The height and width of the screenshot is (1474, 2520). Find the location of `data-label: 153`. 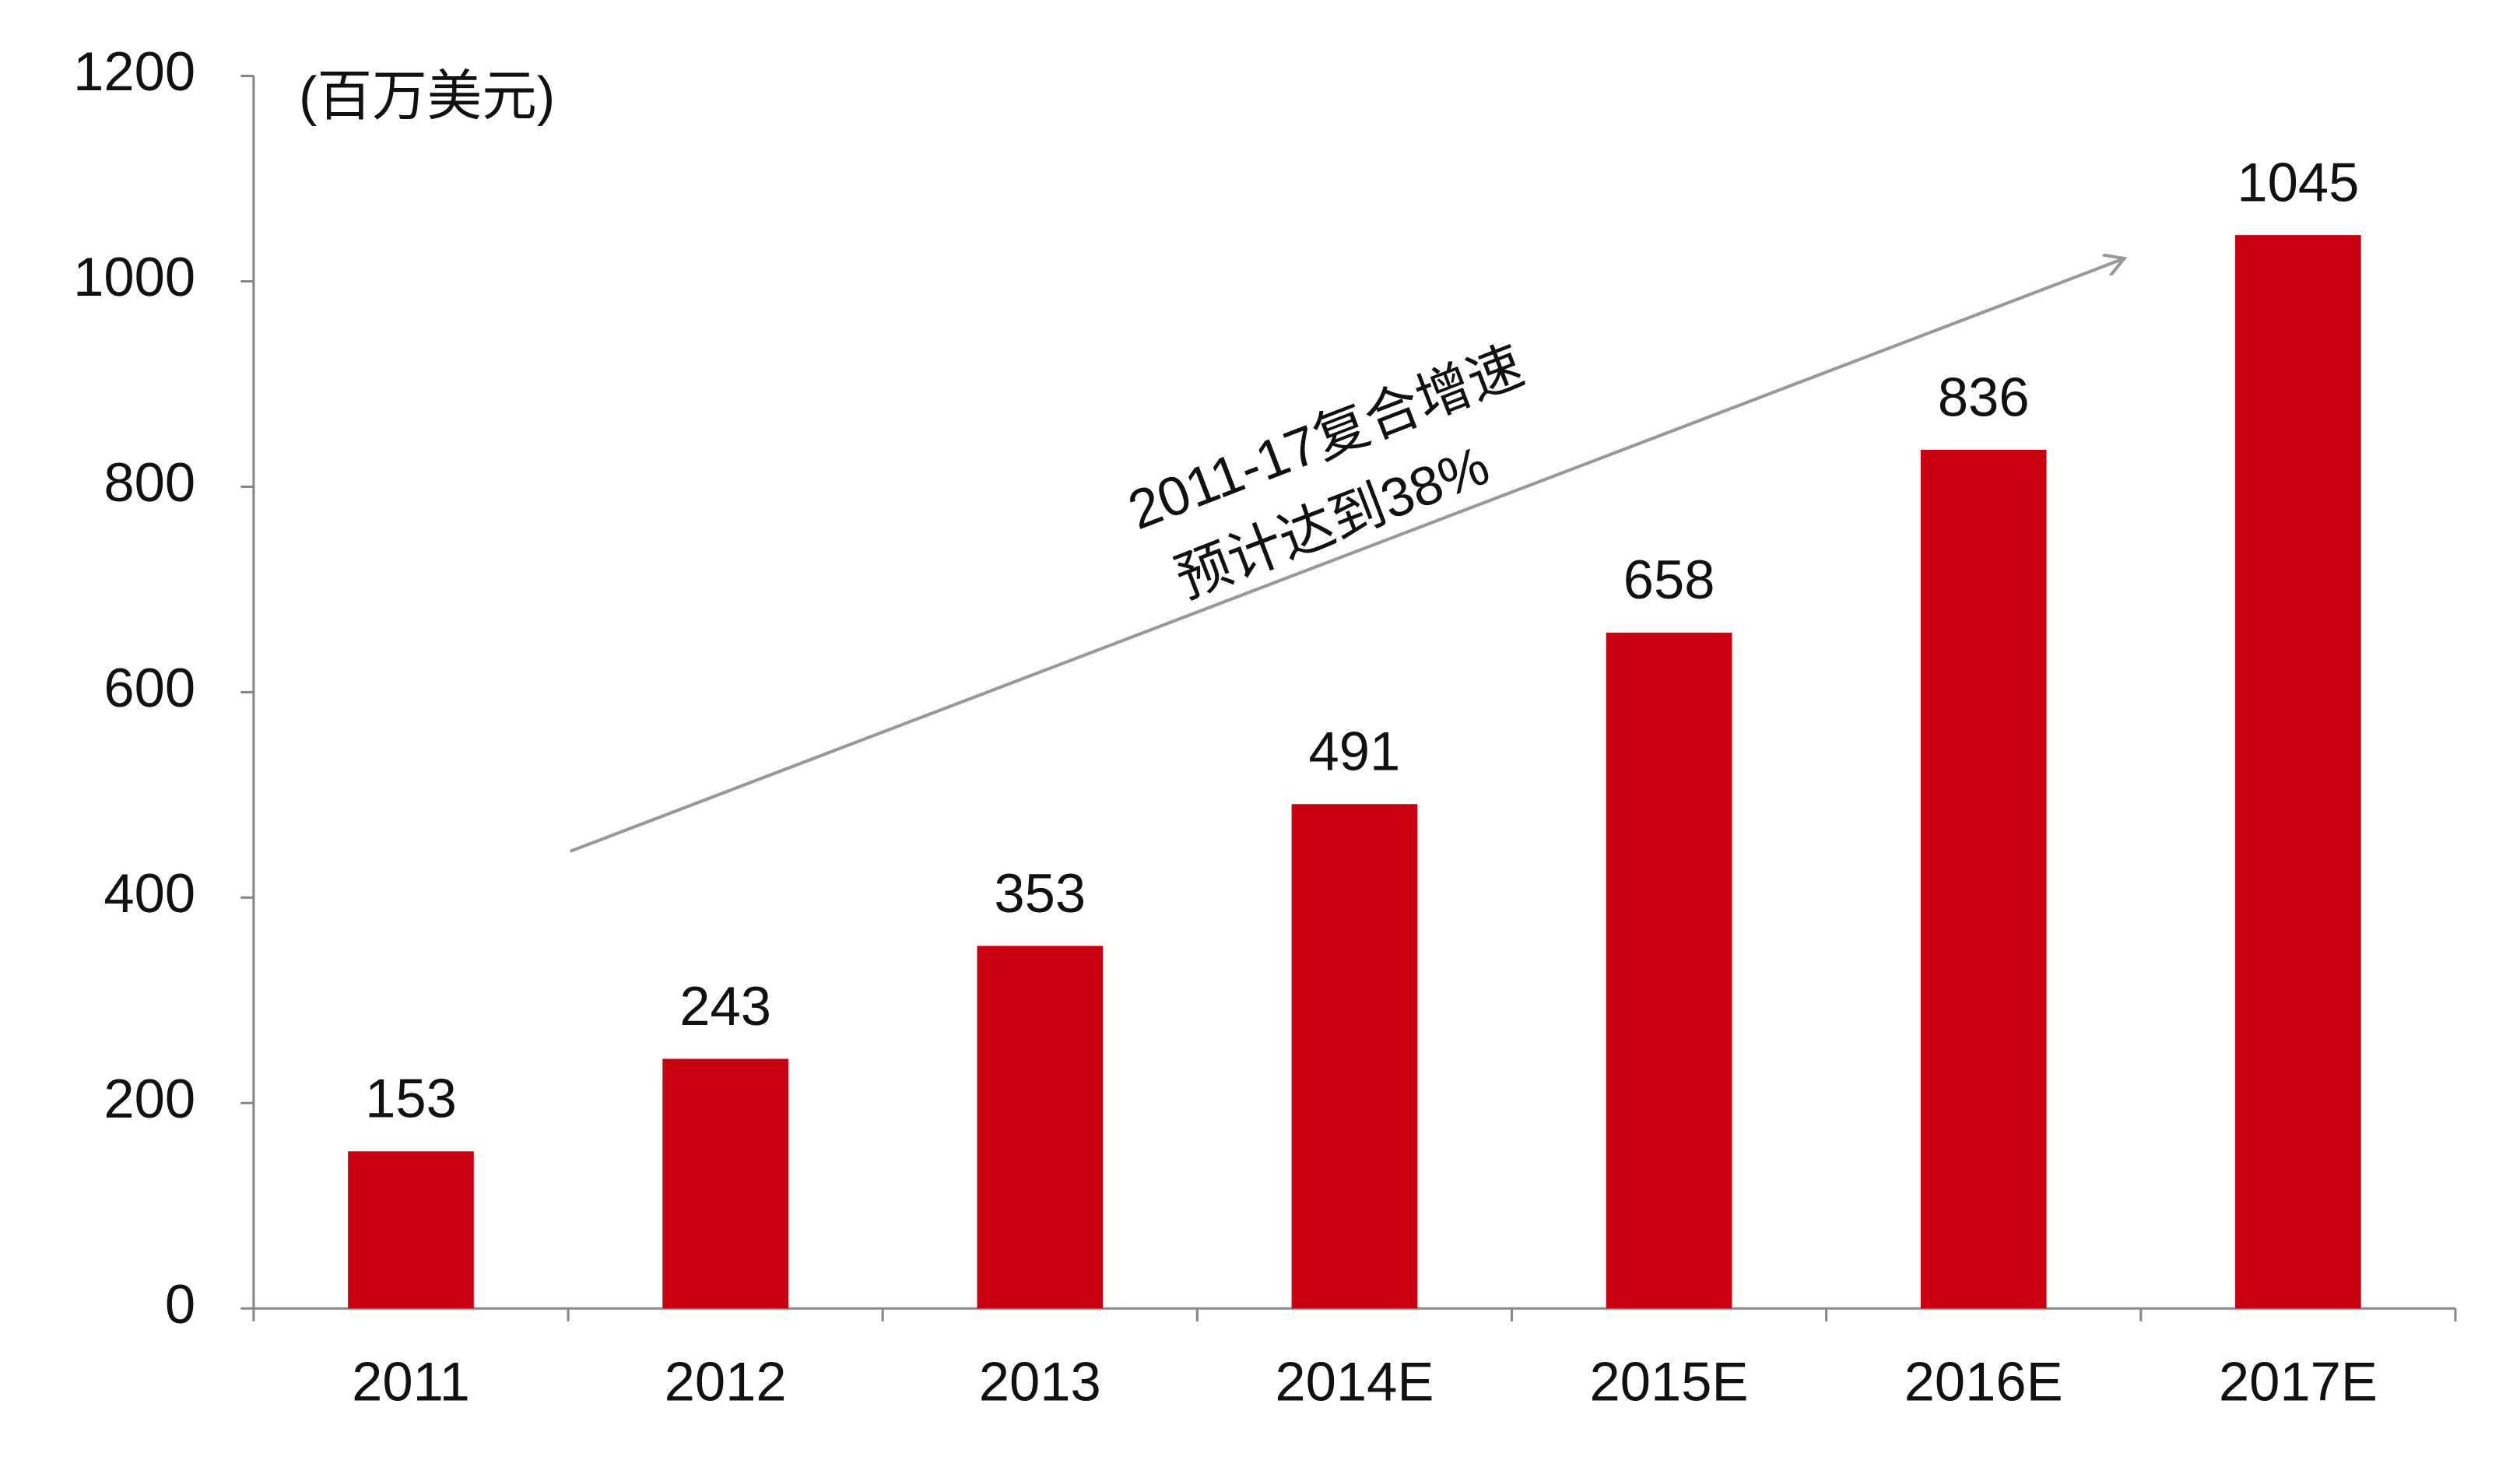

data-label: 153 is located at coordinates (411, 1098).